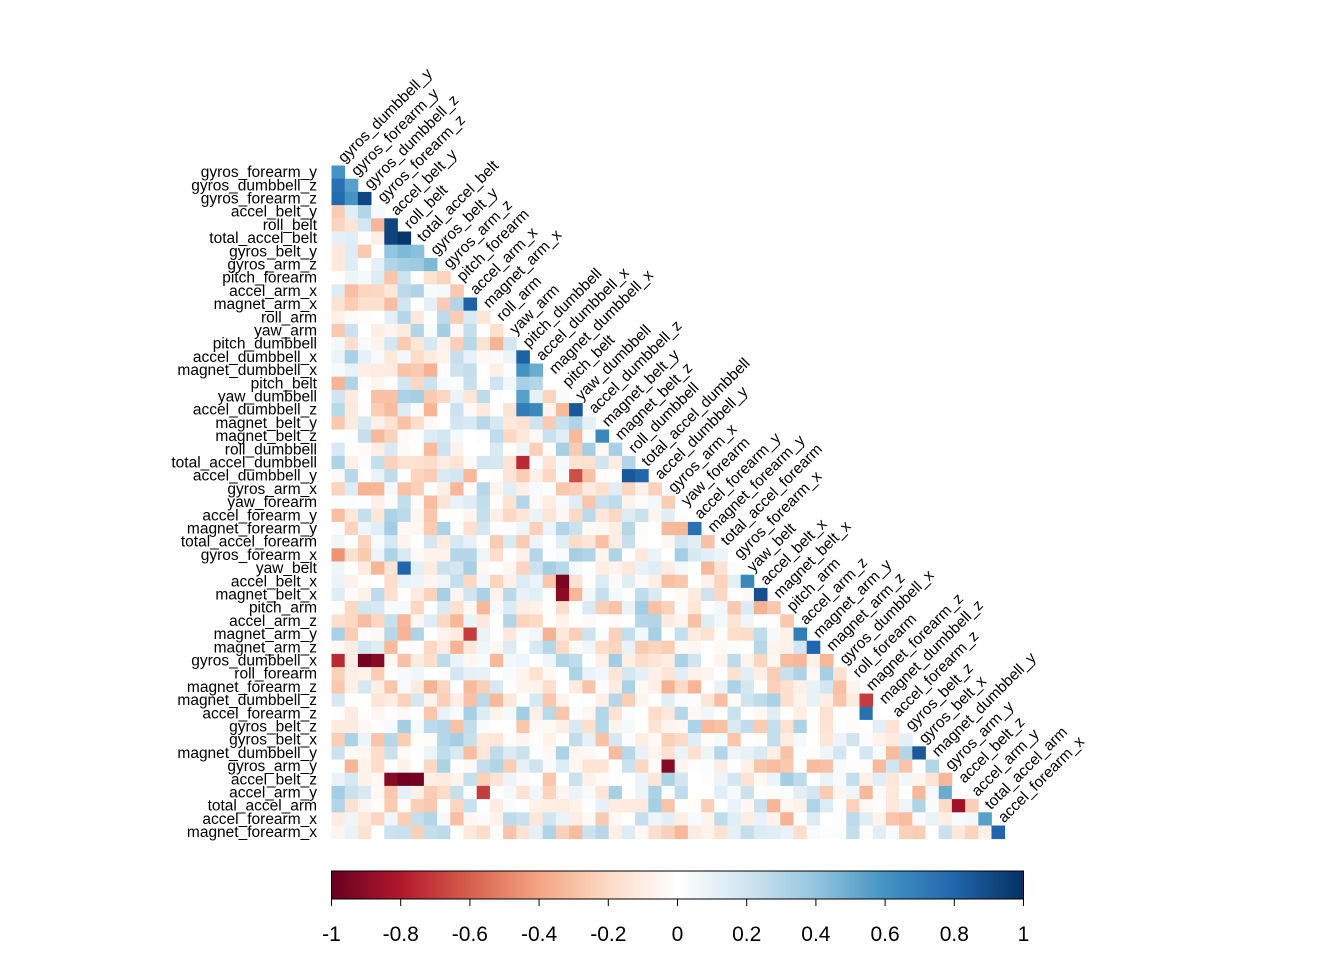 The height and width of the screenshot is (965, 1344). I want to click on colorbar-tick-label: 0.6, so click(884, 934).